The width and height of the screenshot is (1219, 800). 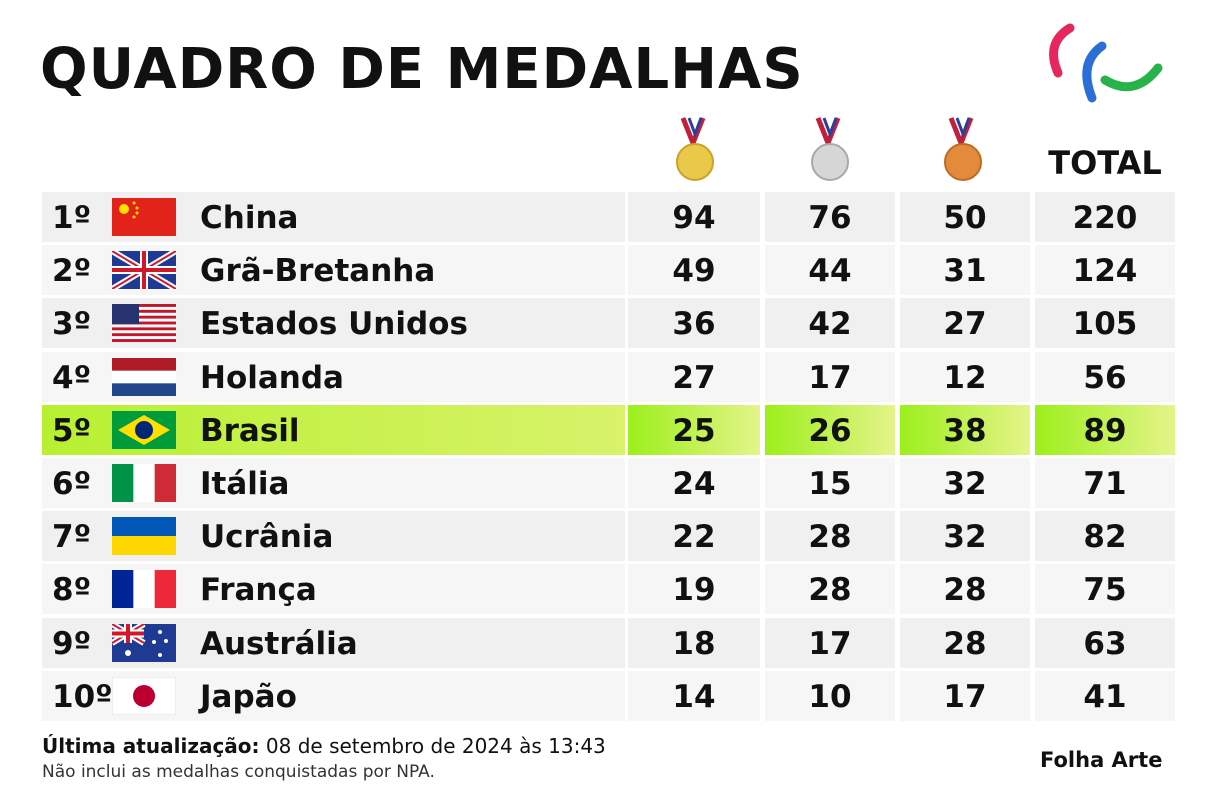 I want to click on bronze-count: 31, so click(x=965, y=270).